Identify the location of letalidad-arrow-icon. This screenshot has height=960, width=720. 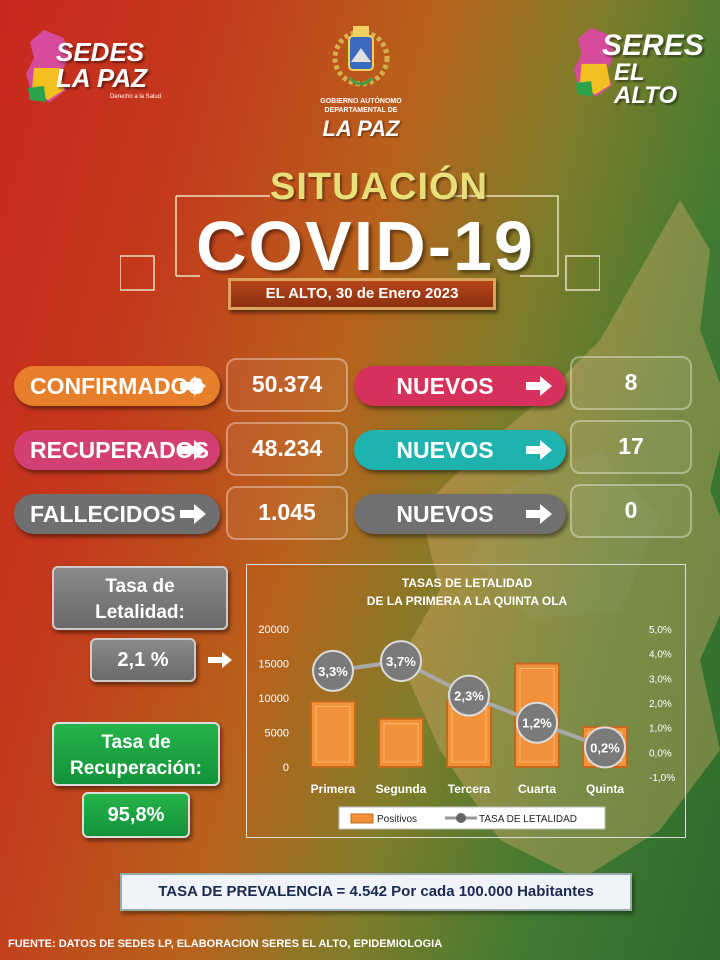
(220, 660).